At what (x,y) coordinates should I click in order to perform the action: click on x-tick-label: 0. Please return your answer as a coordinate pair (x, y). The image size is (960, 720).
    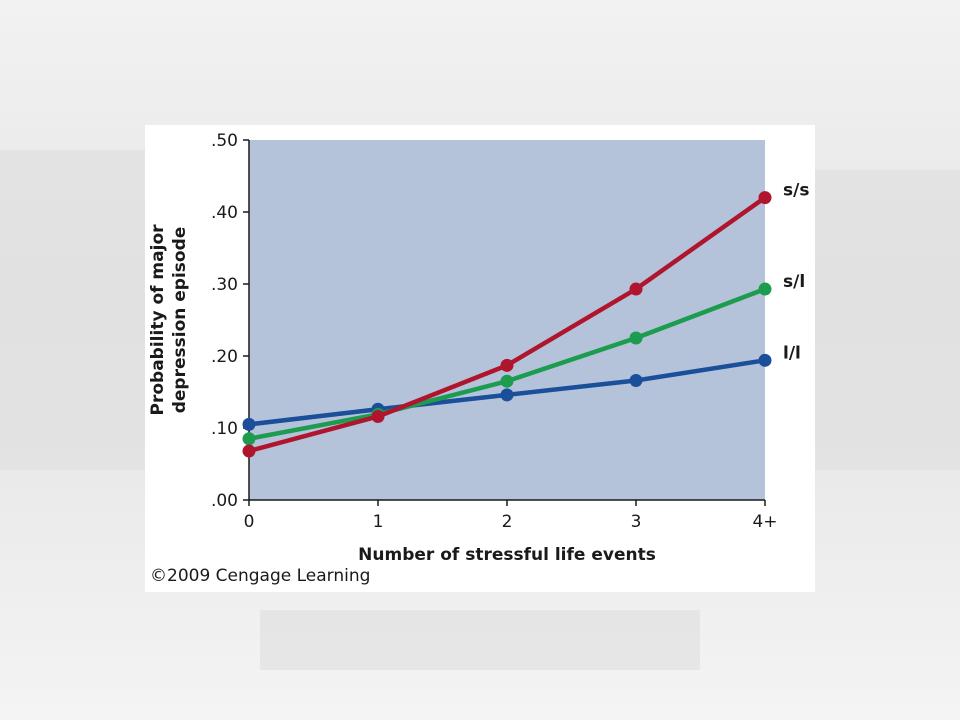
    Looking at the image, I should click on (249, 522).